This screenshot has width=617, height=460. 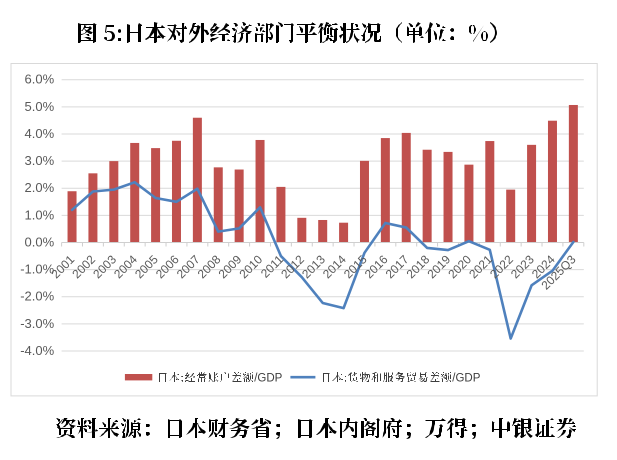 What do you see at coordinates (37, 350) in the screenshot?
I see `svg-text: -4.0%` at bounding box center [37, 350].